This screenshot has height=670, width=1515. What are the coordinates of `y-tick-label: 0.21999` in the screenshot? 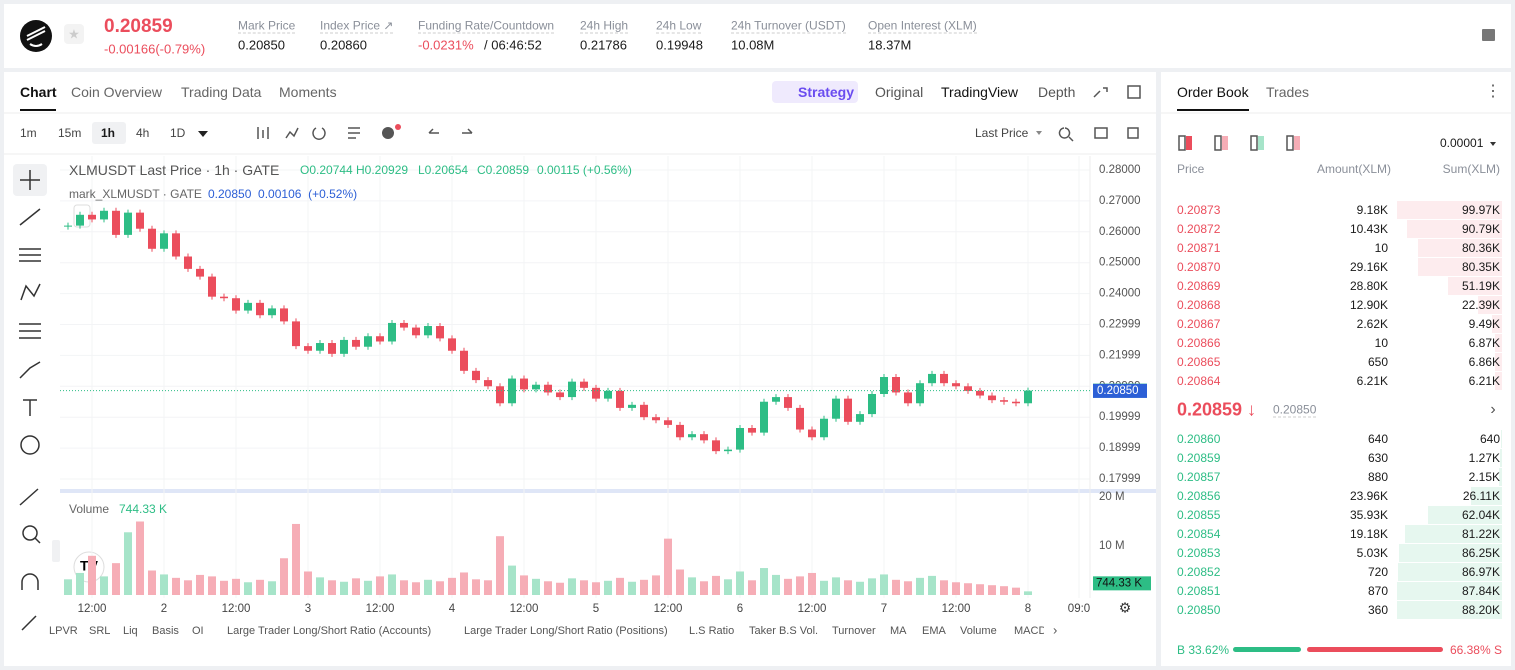 It's located at (1120, 355).